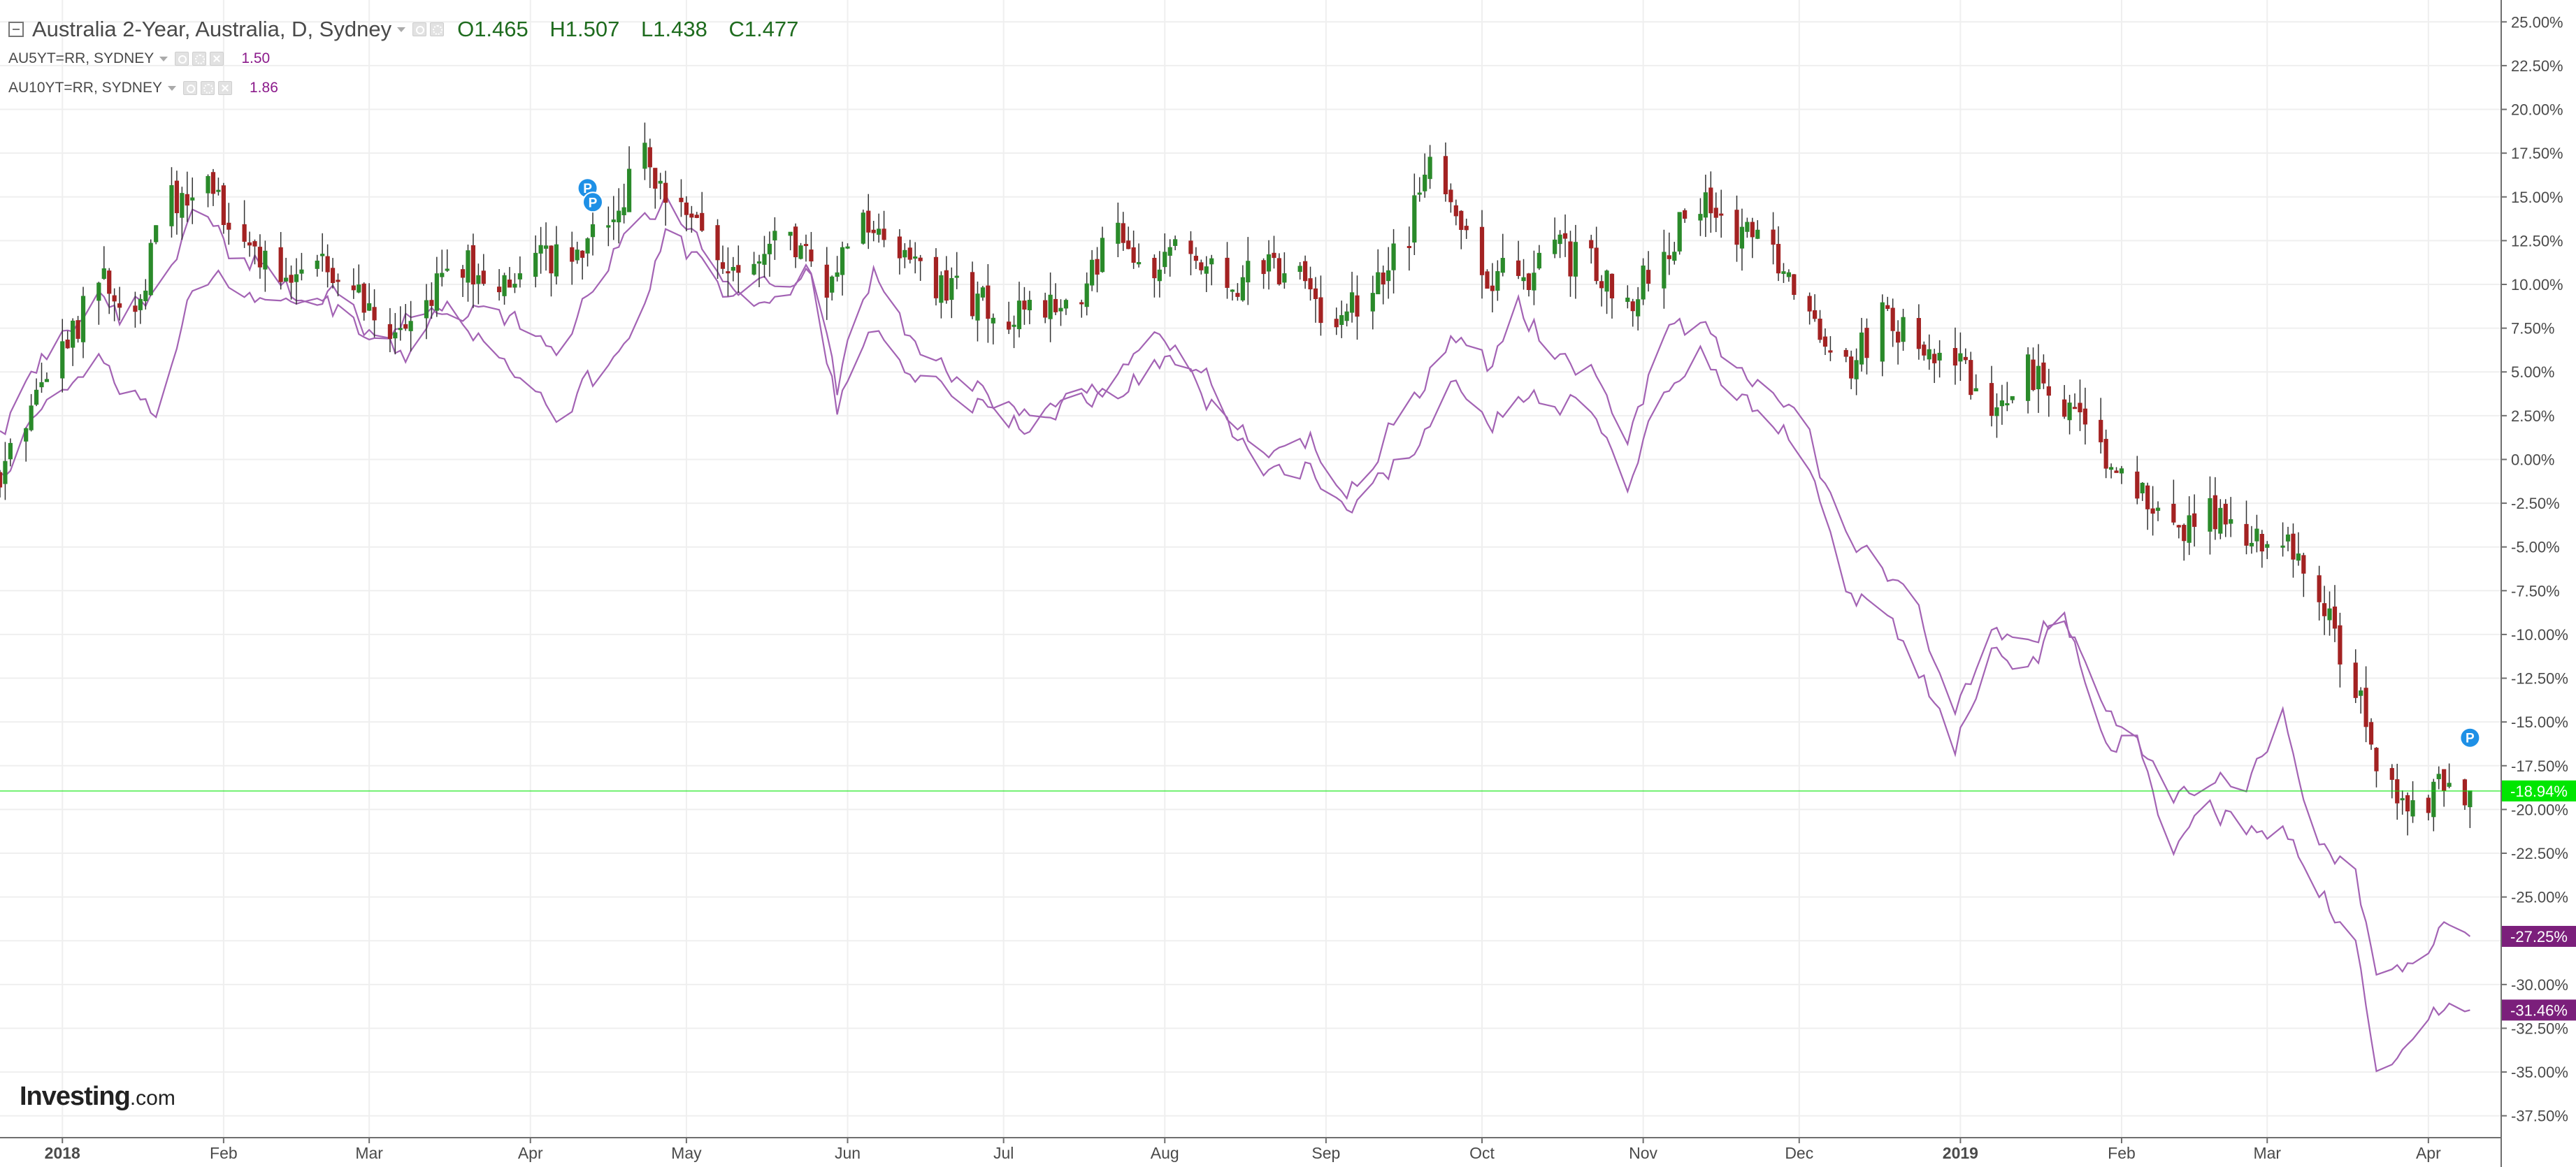  Describe the element at coordinates (16, 29) in the screenshot. I see `collapse-legend-icon` at that location.